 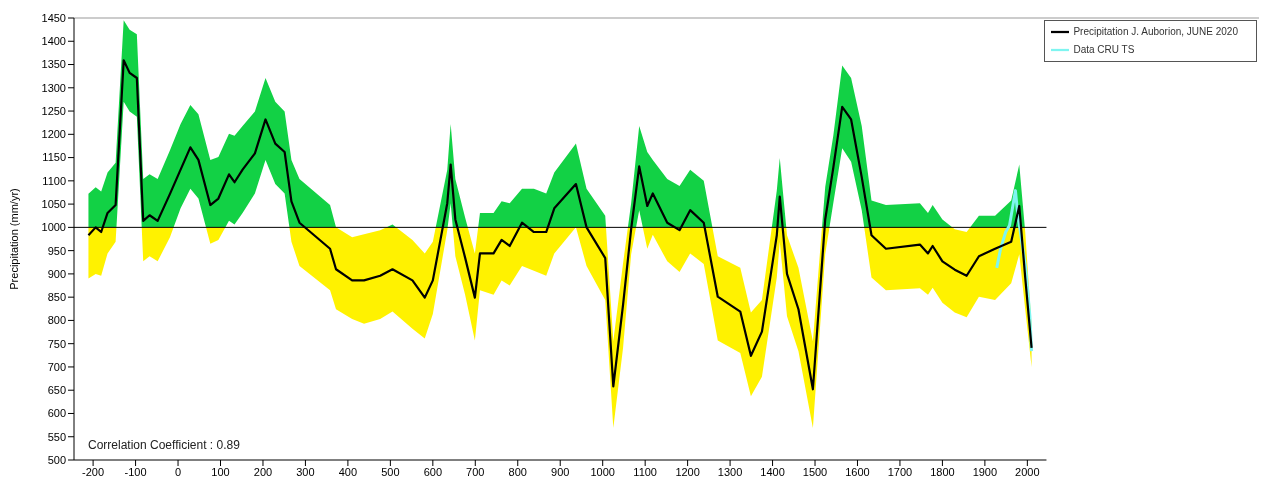 I want to click on y-tick-label: 650, so click(x=56, y=390).